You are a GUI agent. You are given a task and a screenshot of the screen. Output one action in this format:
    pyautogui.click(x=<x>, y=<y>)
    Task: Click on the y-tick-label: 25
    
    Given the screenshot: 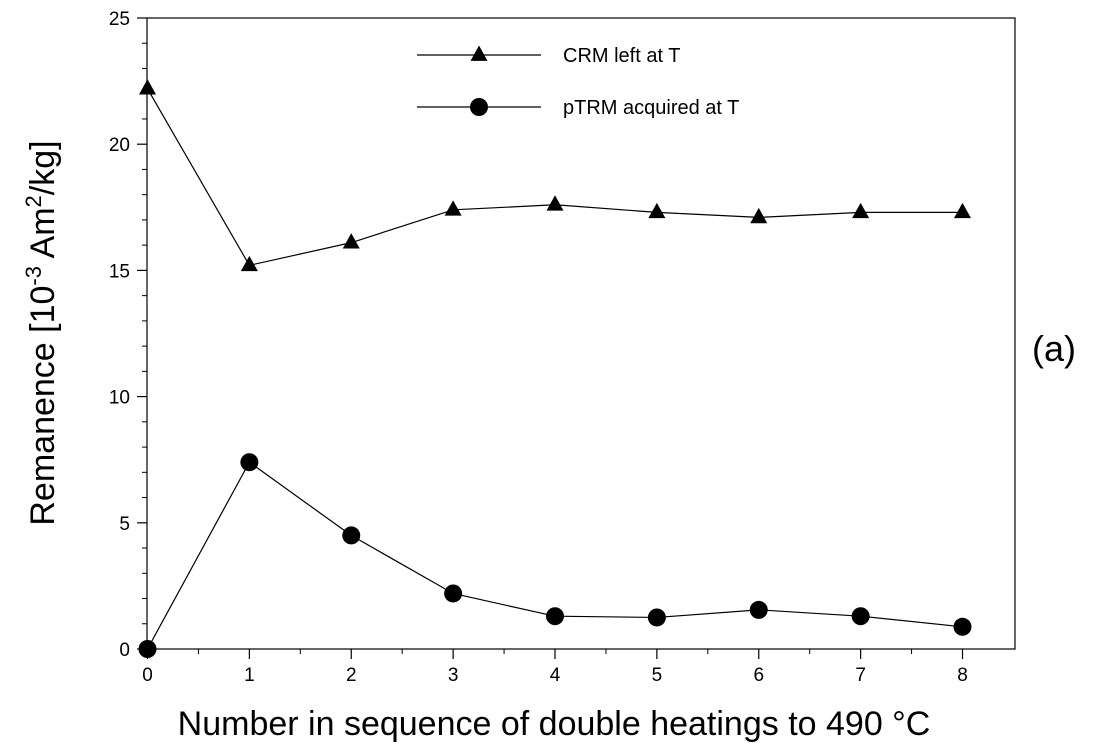 What is the action you would take?
    pyautogui.click(x=119, y=19)
    